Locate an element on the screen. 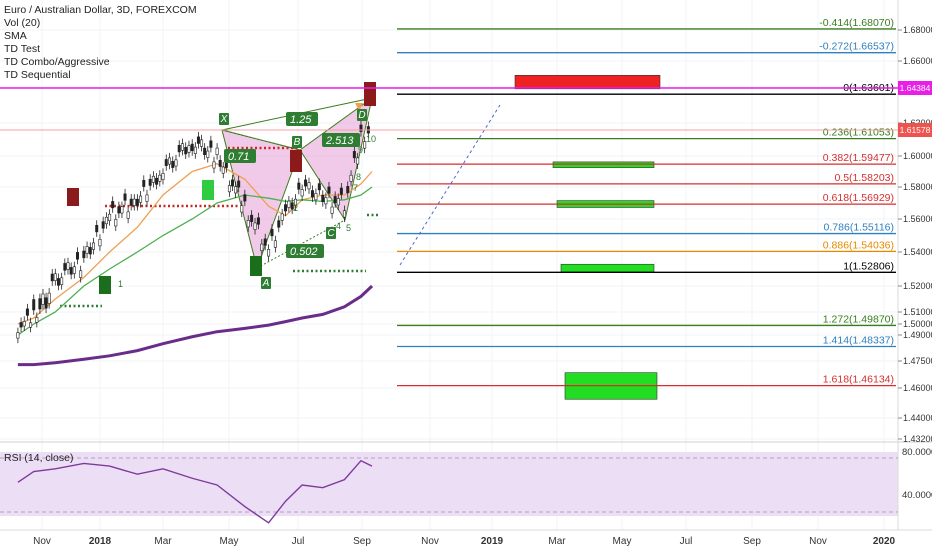 The height and width of the screenshot is (555, 932). td-combo-marker is located at coordinates (208, 190).